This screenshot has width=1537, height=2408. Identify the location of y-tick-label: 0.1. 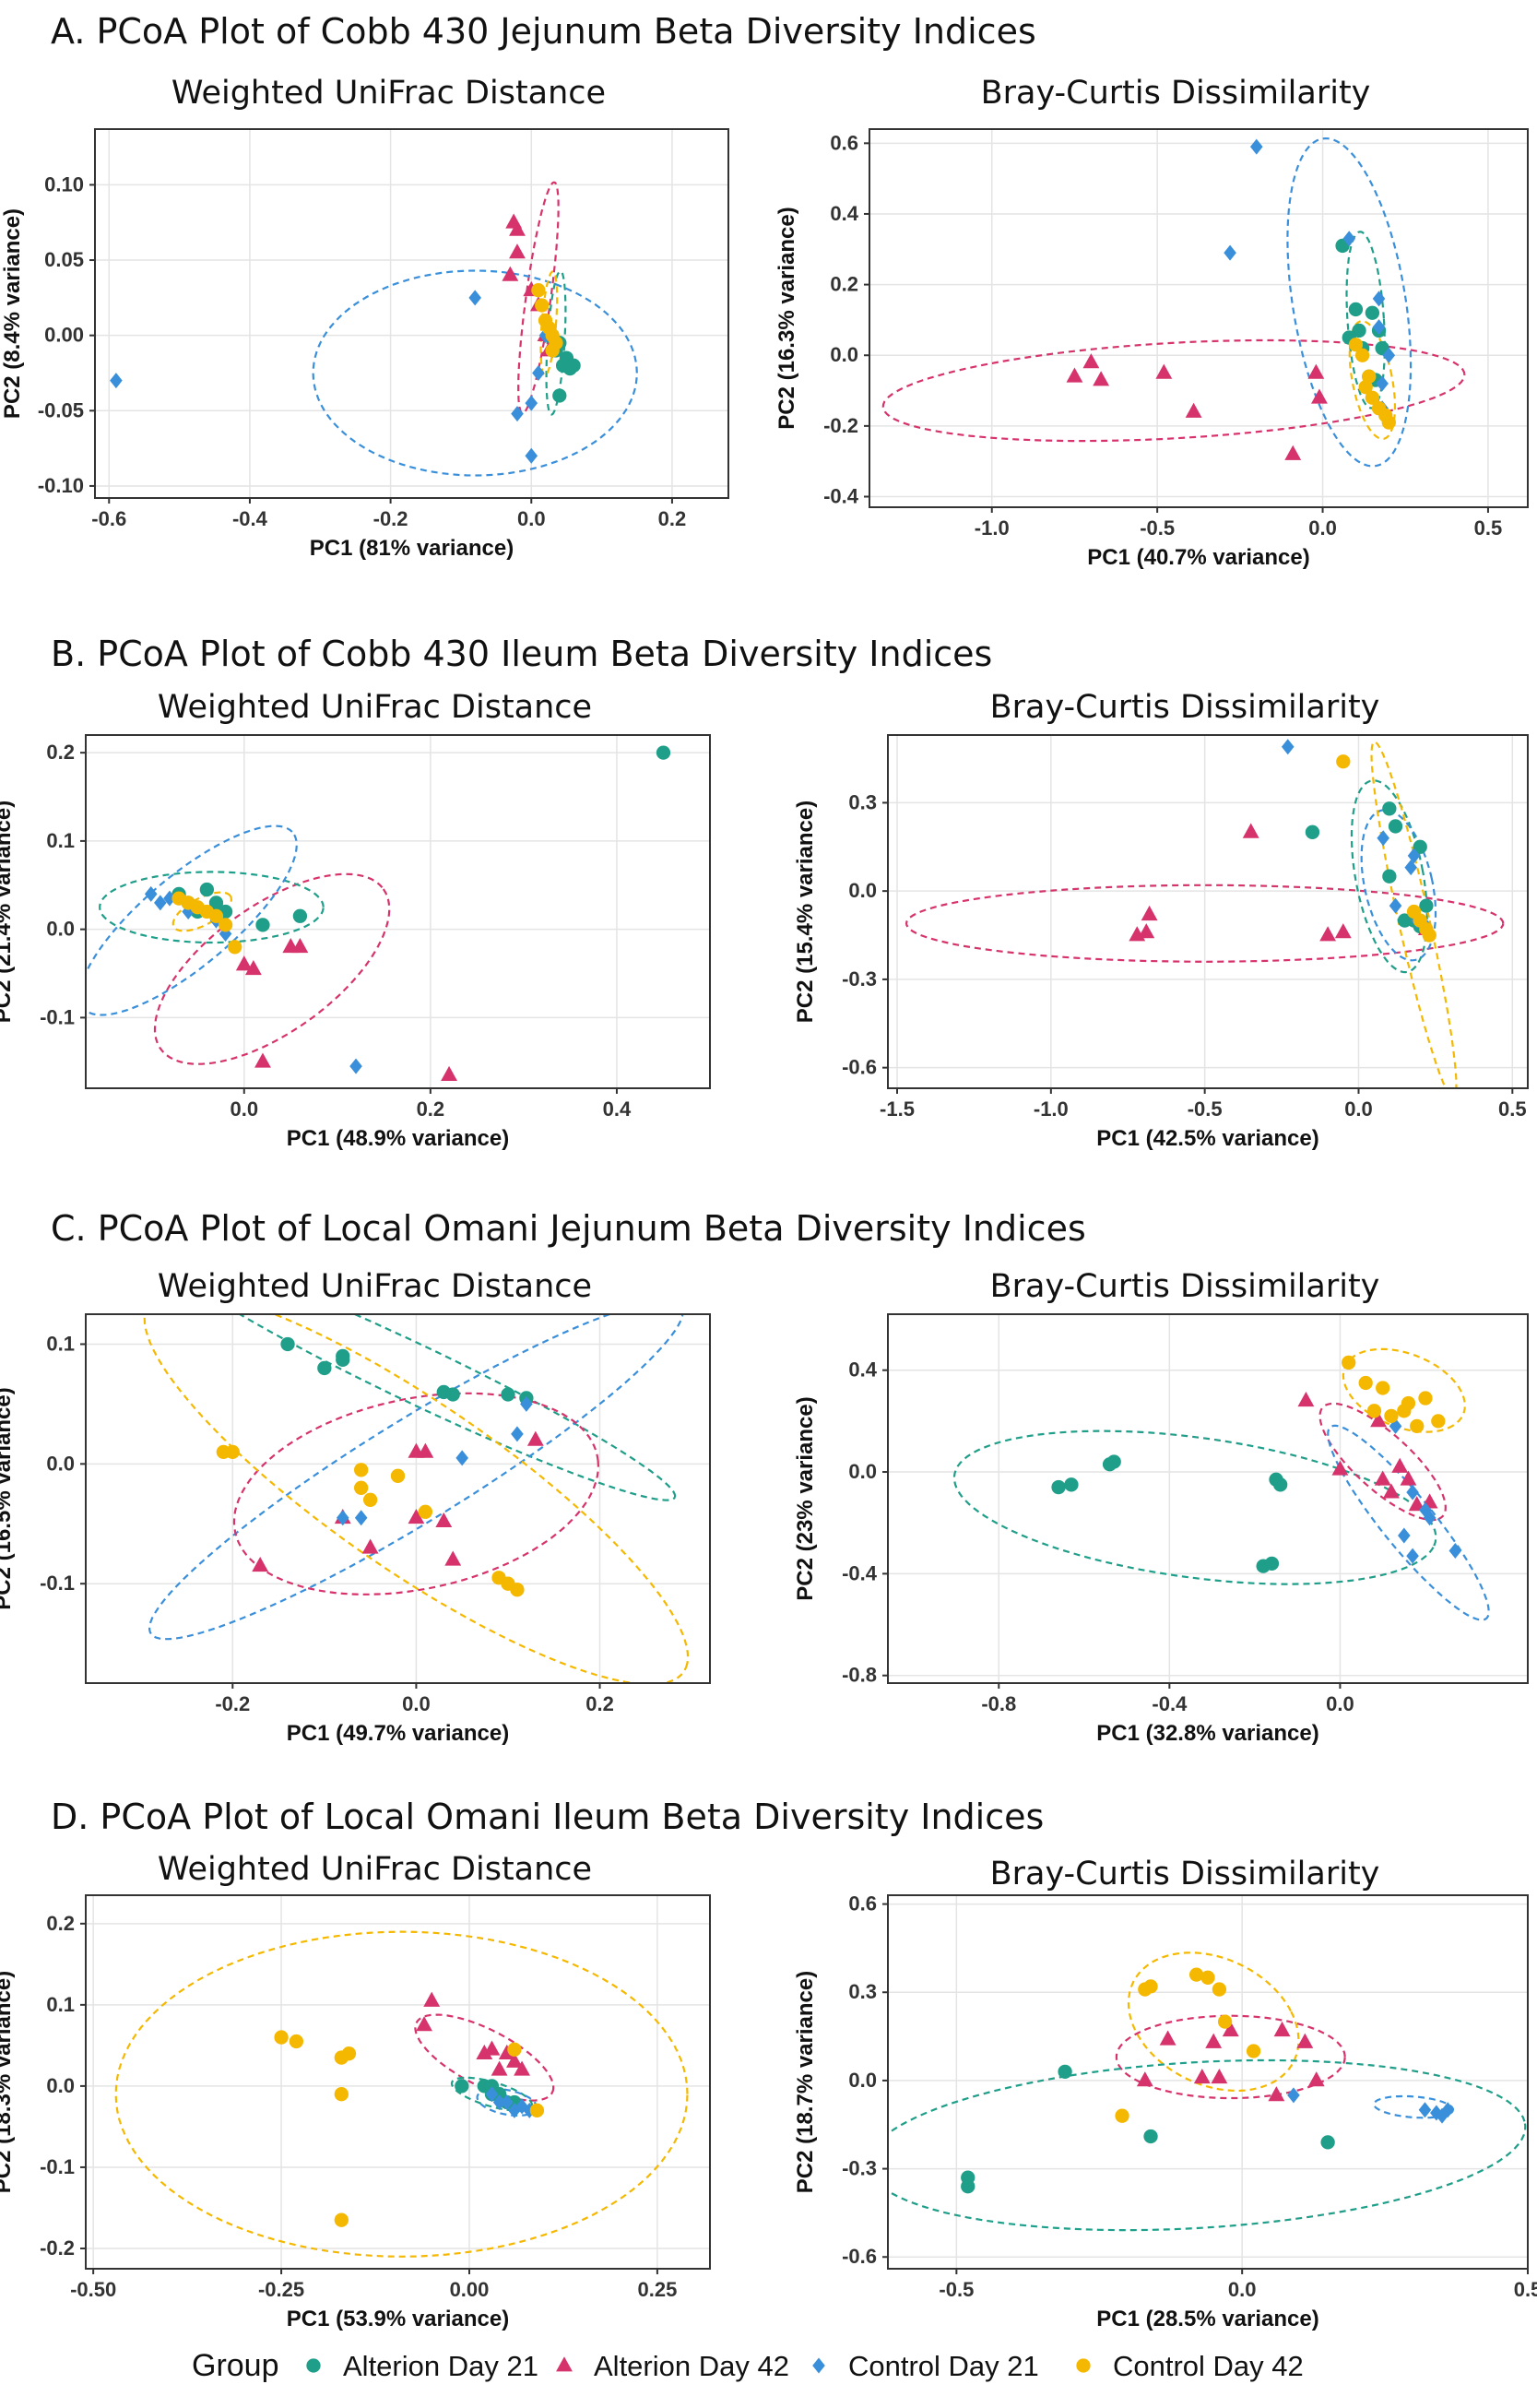
(60, 840).